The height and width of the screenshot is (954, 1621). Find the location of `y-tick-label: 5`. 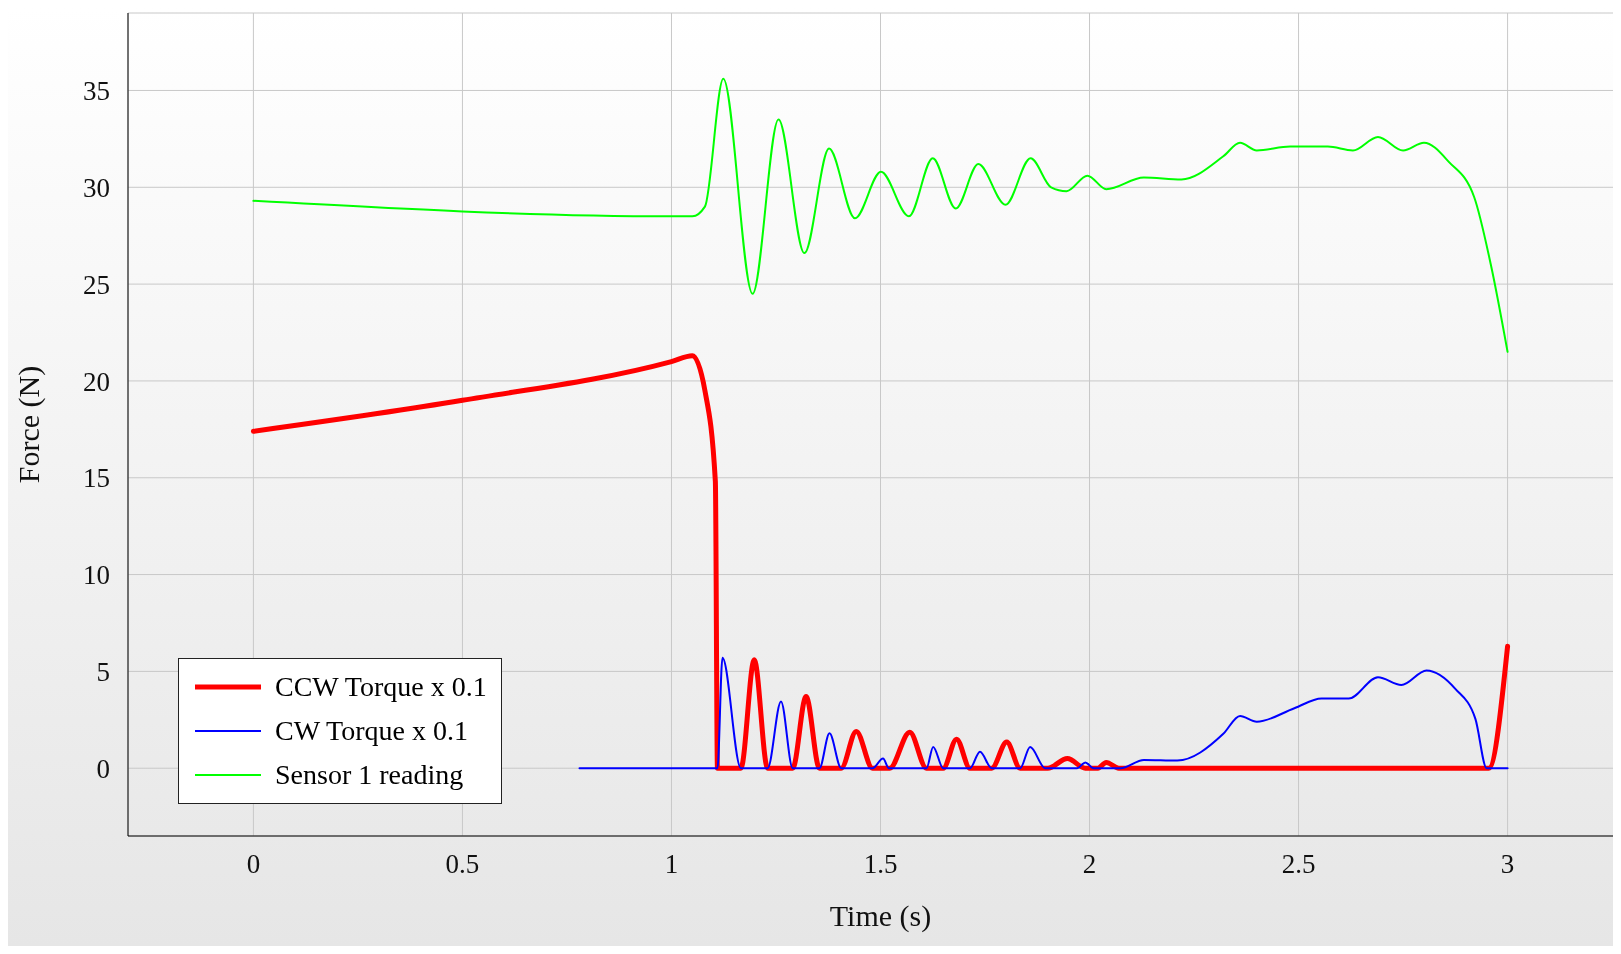

y-tick-label: 5 is located at coordinates (103, 671).